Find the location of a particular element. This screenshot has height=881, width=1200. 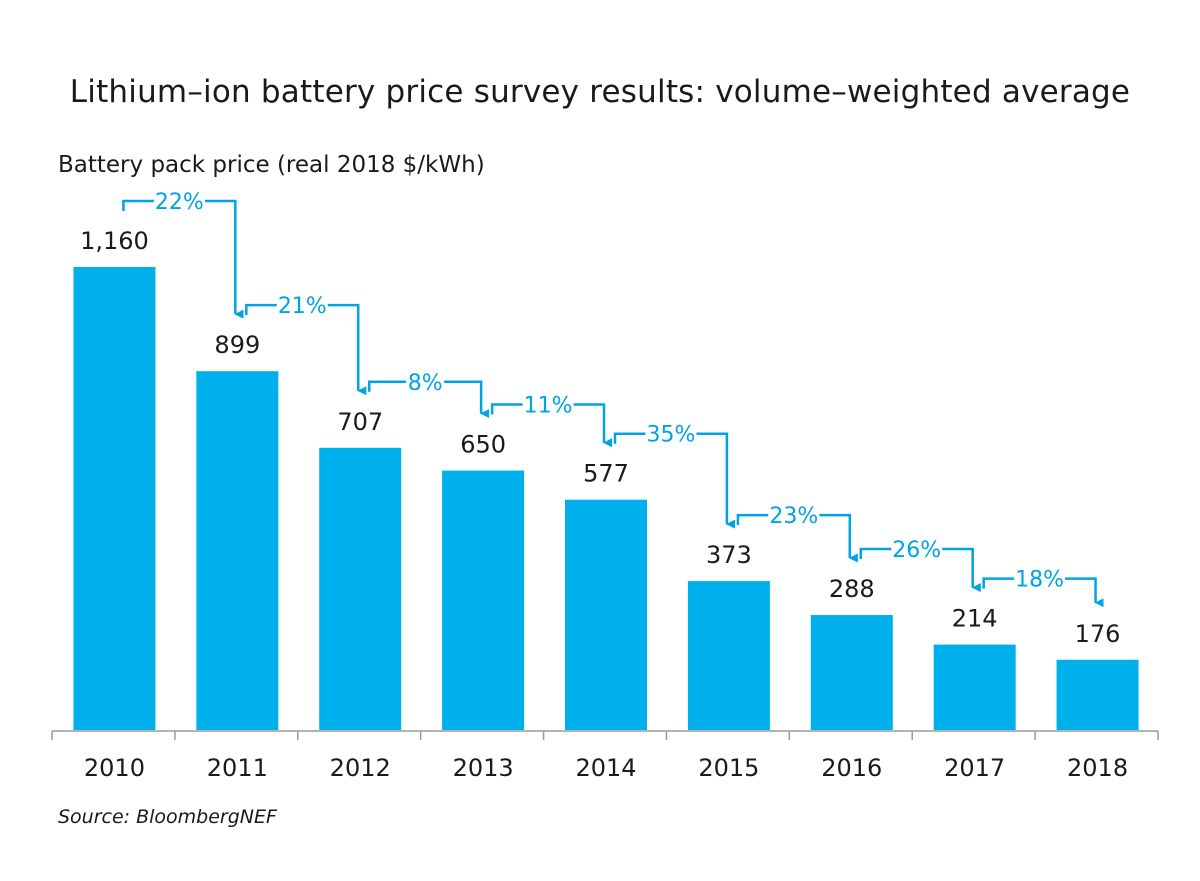

bar-2014 is located at coordinates (606, 614).